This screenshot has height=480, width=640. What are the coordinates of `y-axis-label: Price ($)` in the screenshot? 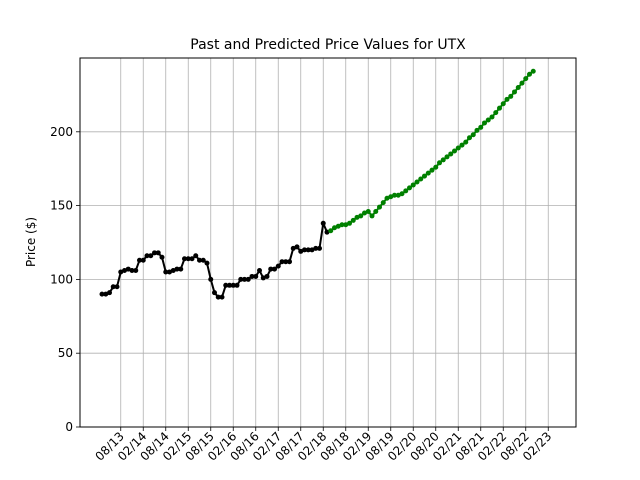 It's located at (31, 242).